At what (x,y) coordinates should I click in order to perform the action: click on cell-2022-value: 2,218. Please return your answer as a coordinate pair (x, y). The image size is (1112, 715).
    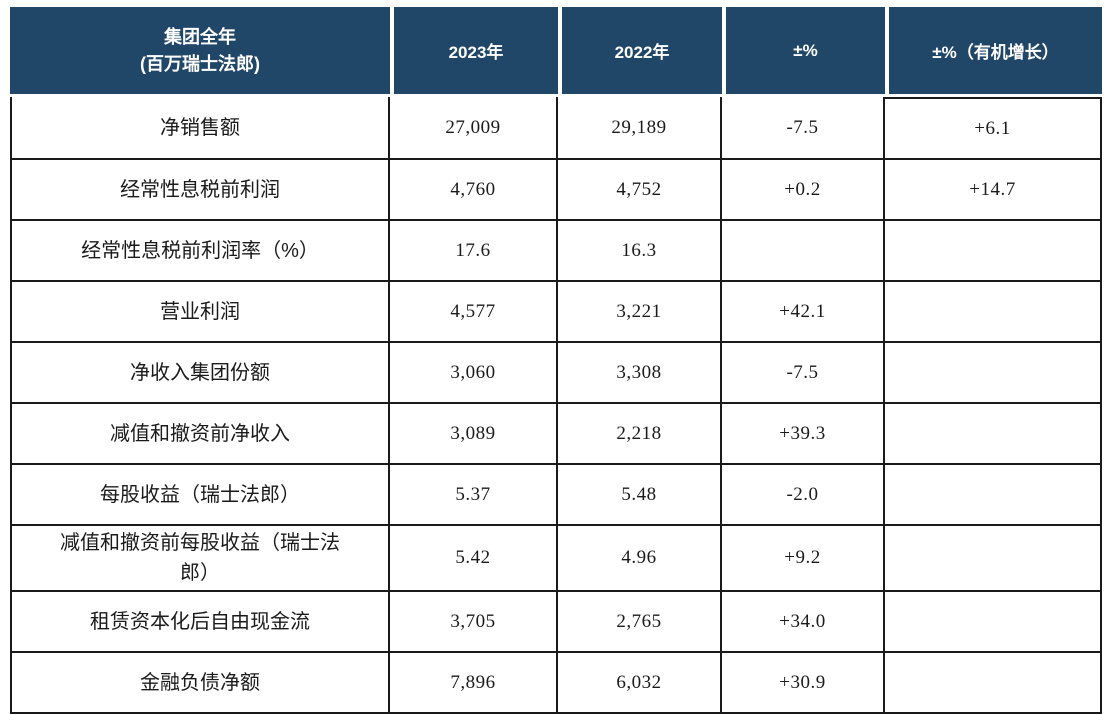
    Looking at the image, I should click on (640, 434).